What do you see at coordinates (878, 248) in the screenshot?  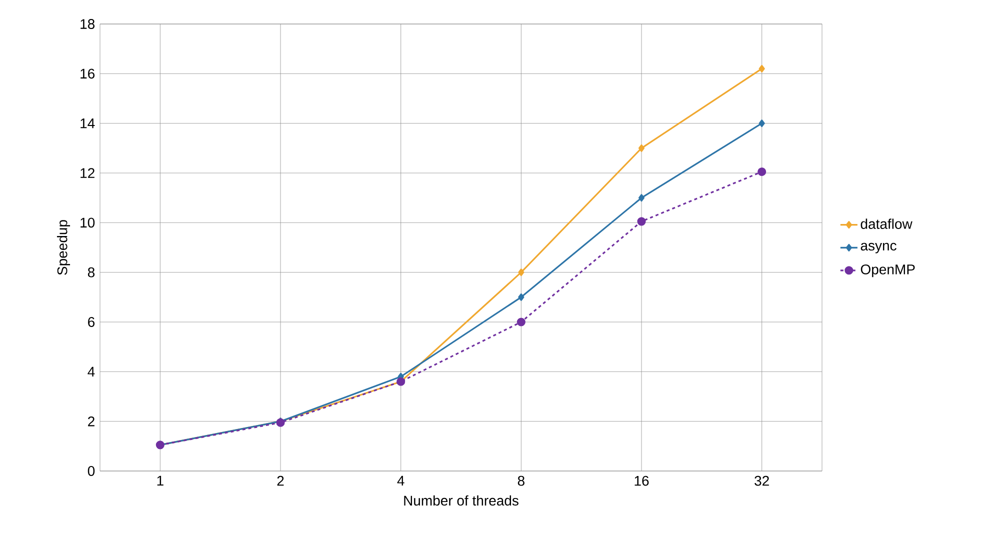 I see `legend-label: async` at bounding box center [878, 248].